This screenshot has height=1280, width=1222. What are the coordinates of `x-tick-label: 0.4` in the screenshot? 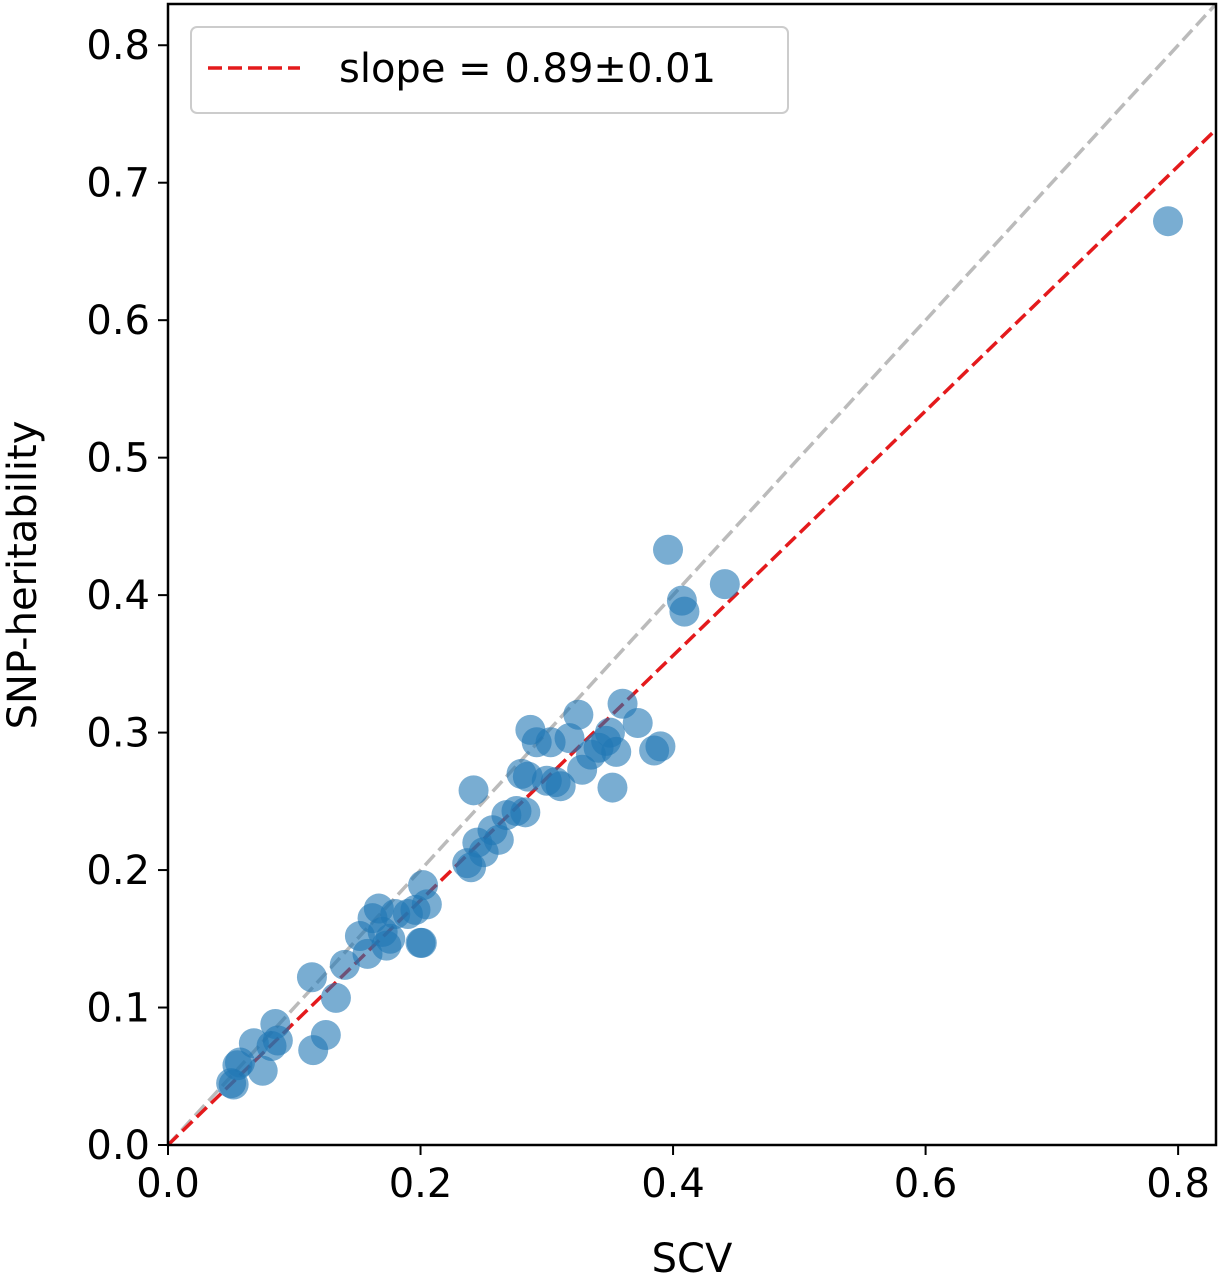 It's located at (673, 1184).